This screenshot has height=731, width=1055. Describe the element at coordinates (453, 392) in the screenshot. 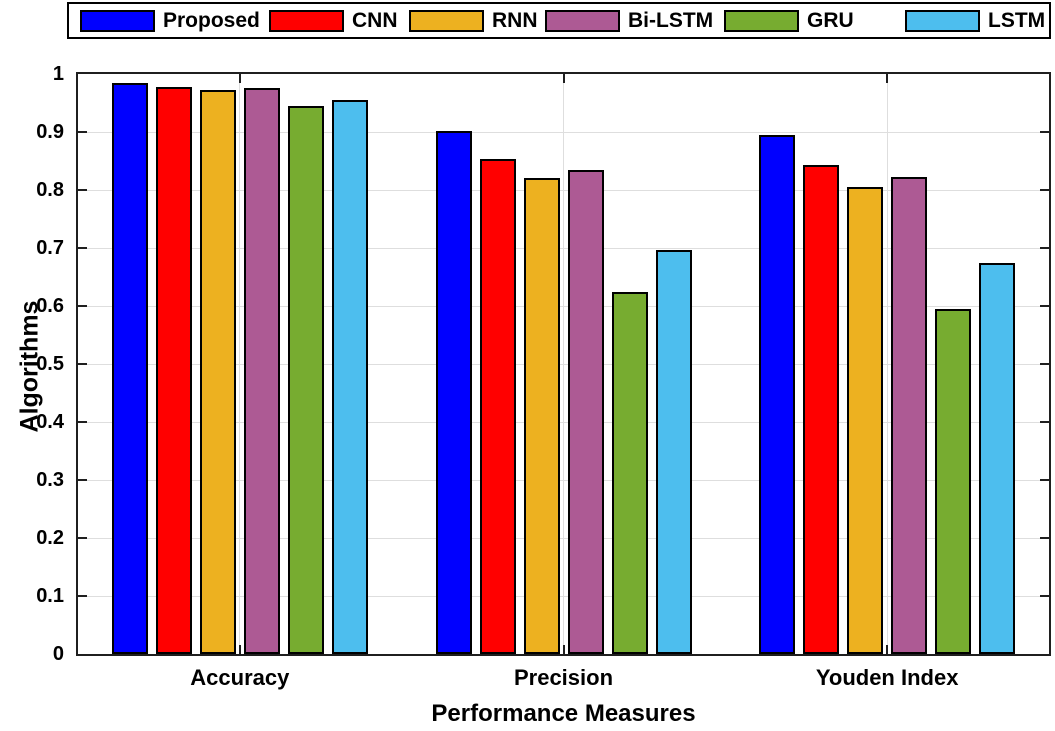

I see `bar-proposed-precision` at that location.